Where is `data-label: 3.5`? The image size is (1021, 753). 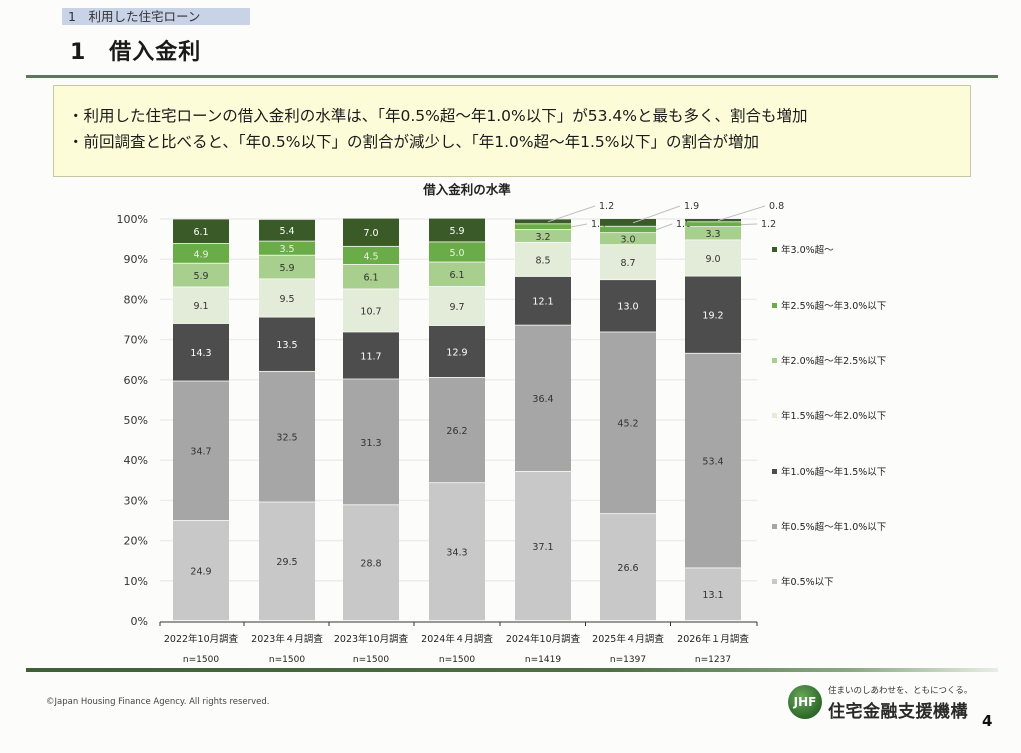 data-label: 3.5 is located at coordinates (286, 249).